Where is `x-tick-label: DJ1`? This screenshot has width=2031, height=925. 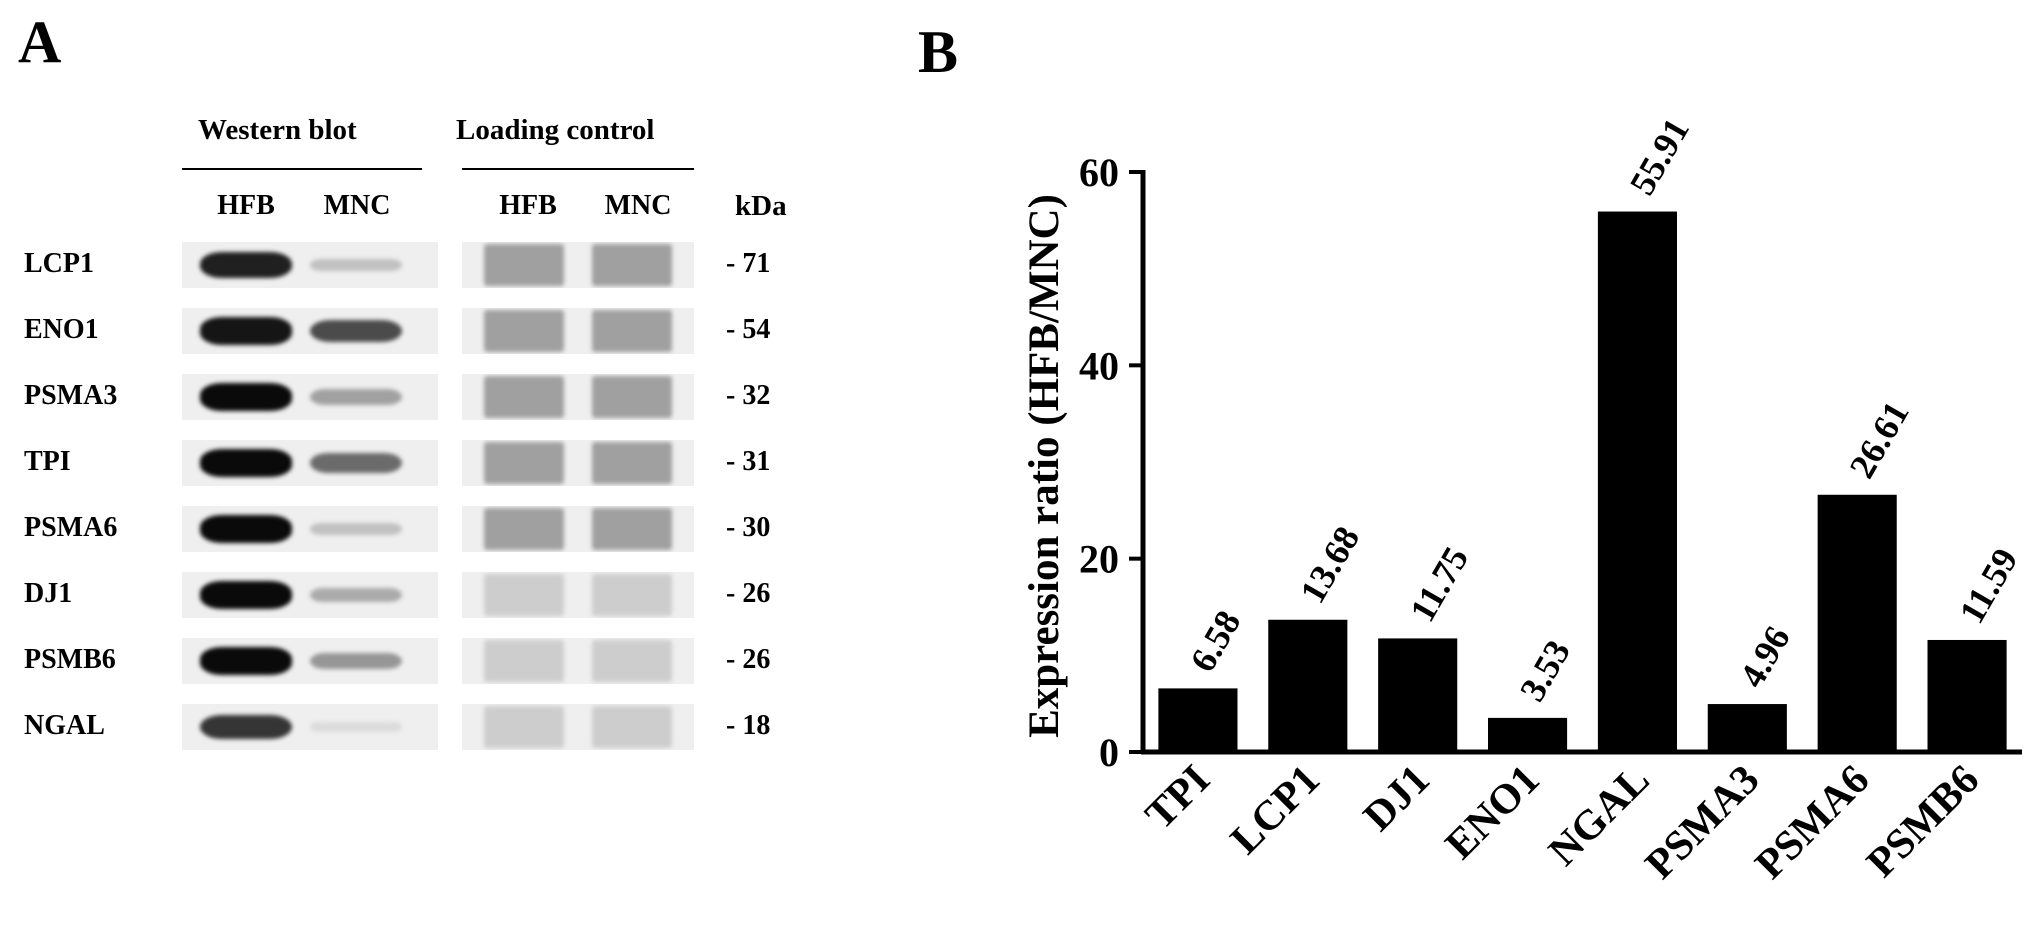 x-tick-label: DJ1 is located at coordinates (1397, 799).